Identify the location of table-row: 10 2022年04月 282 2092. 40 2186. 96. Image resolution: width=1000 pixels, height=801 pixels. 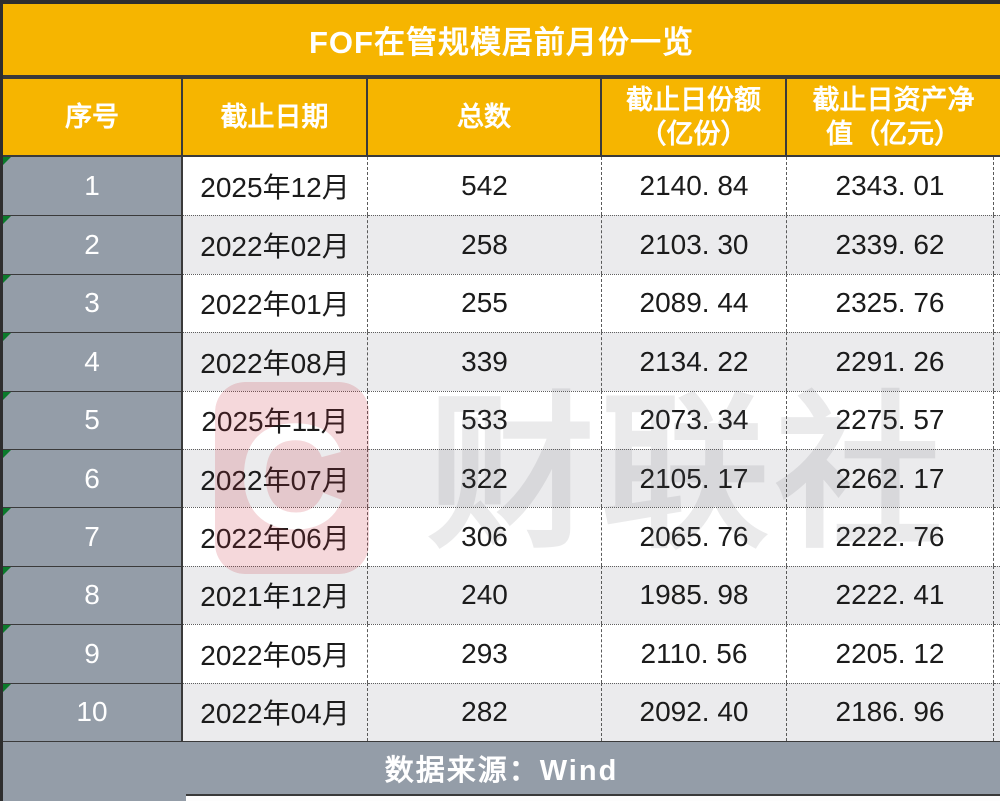
(501, 711).